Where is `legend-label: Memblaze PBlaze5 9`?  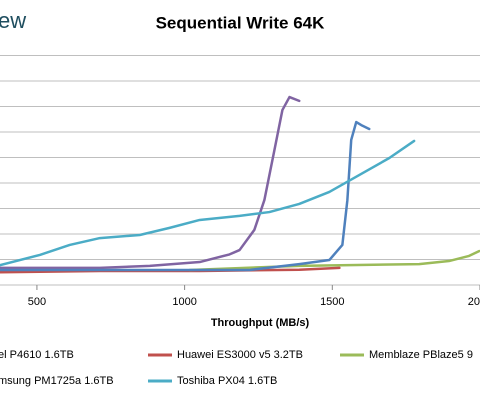
legend-label: Memblaze PBlaze5 9 is located at coordinates (421, 355).